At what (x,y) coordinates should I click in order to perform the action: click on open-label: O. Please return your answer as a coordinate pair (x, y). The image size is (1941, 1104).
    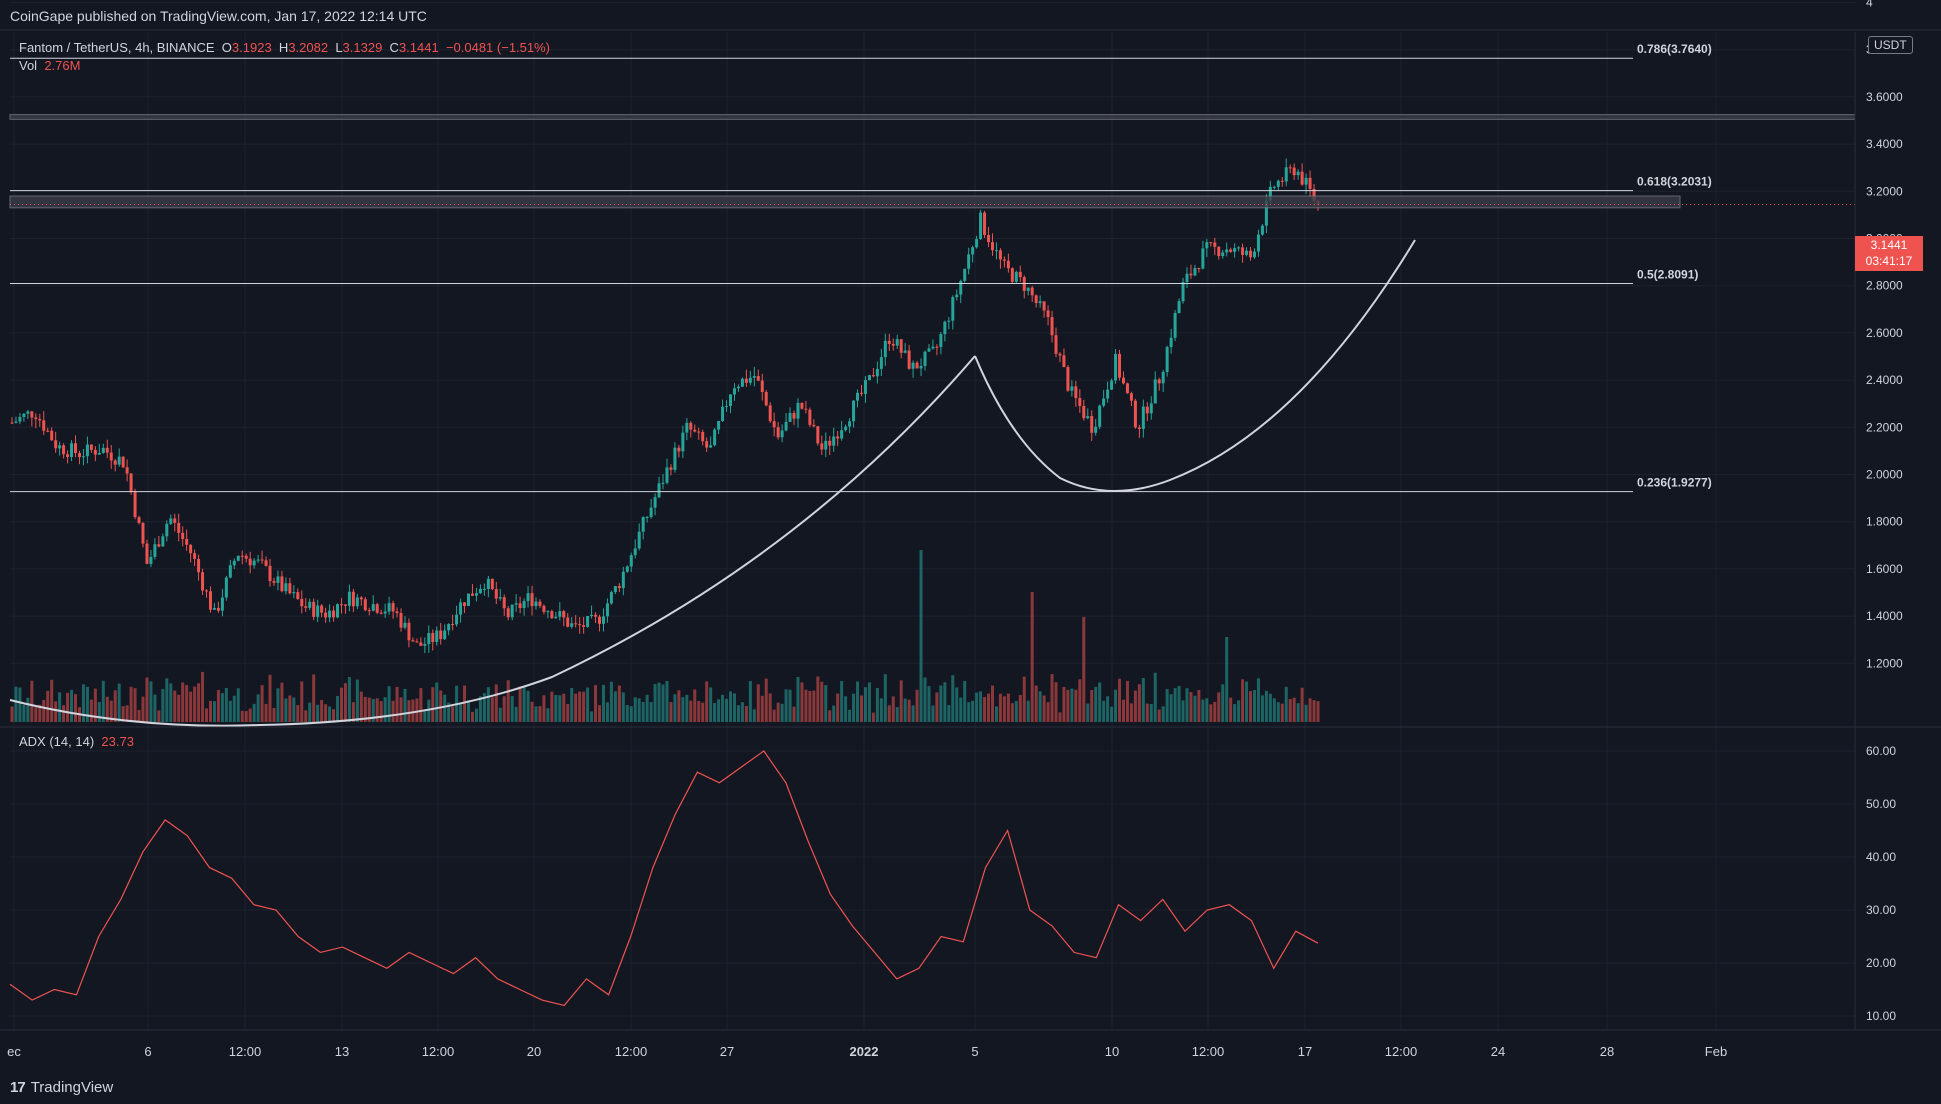
    Looking at the image, I should click on (226, 47).